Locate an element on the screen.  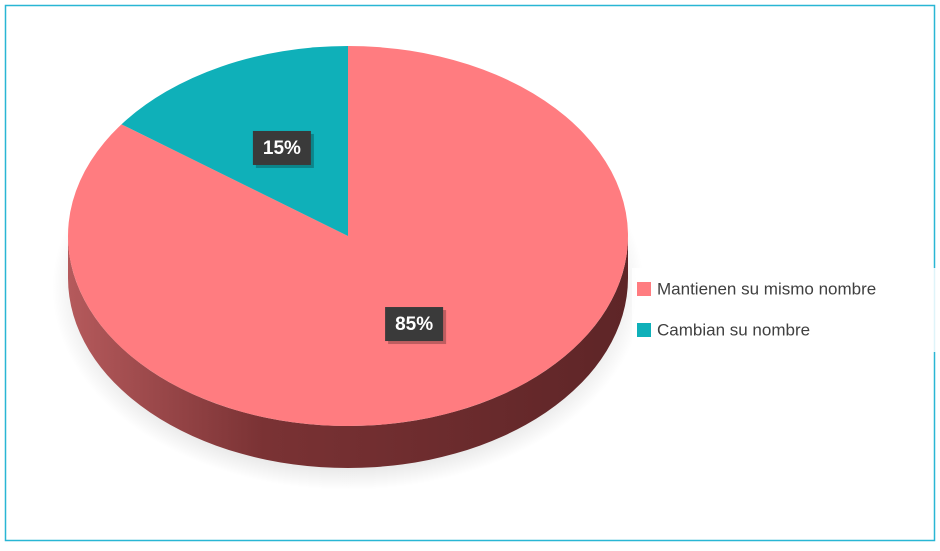
legend-label: Cambian su nombre is located at coordinates (733, 329).